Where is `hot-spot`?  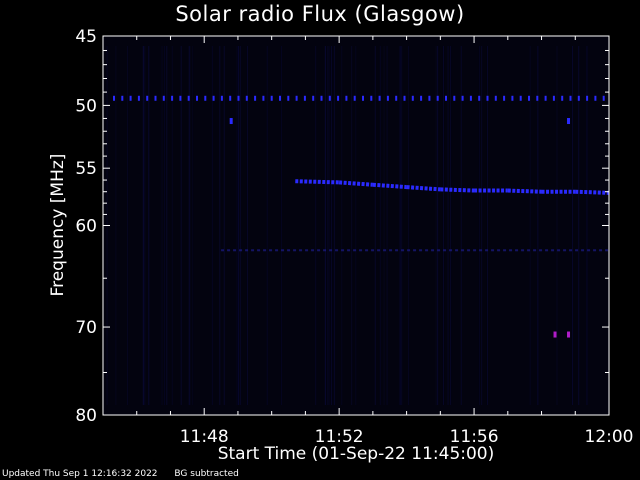
hot-spot is located at coordinates (569, 334).